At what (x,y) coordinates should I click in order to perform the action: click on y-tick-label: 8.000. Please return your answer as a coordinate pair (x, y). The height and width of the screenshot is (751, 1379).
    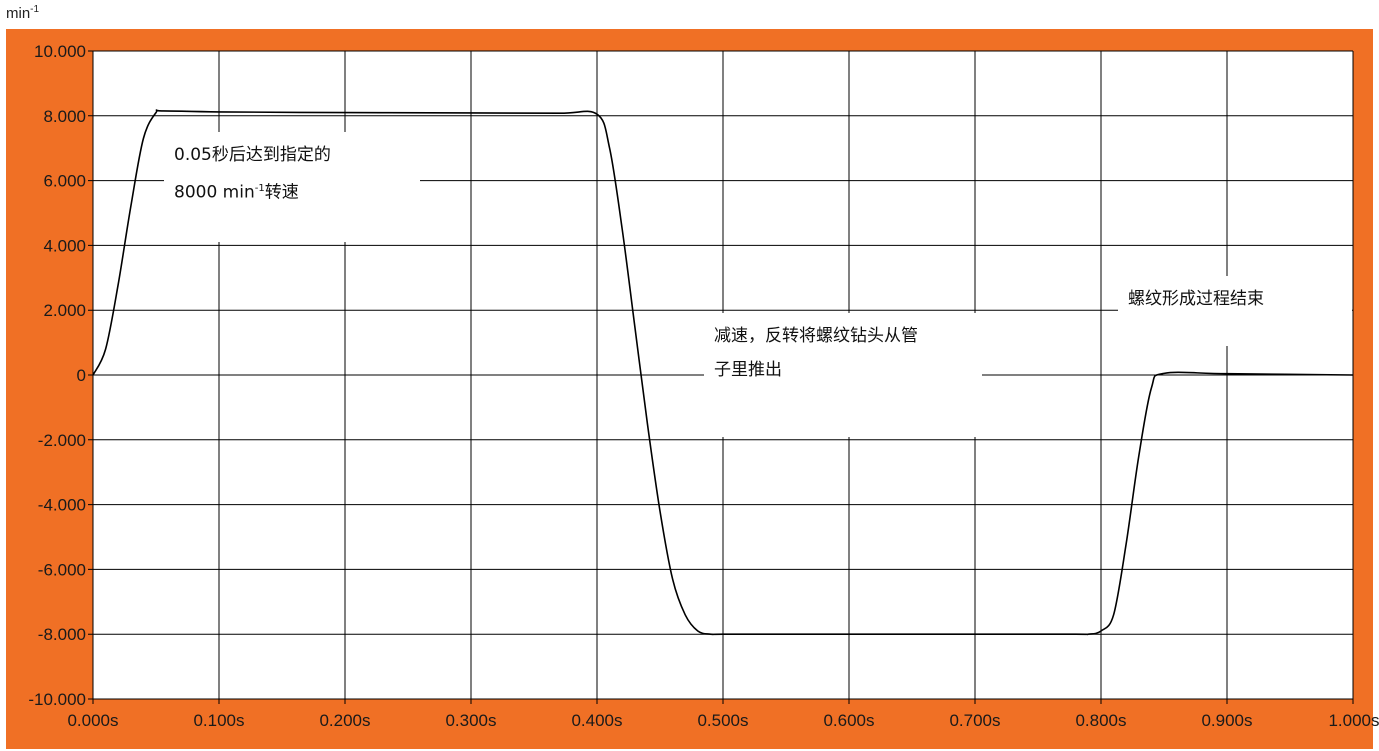
    Looking at the image, I should click on (64, 116).